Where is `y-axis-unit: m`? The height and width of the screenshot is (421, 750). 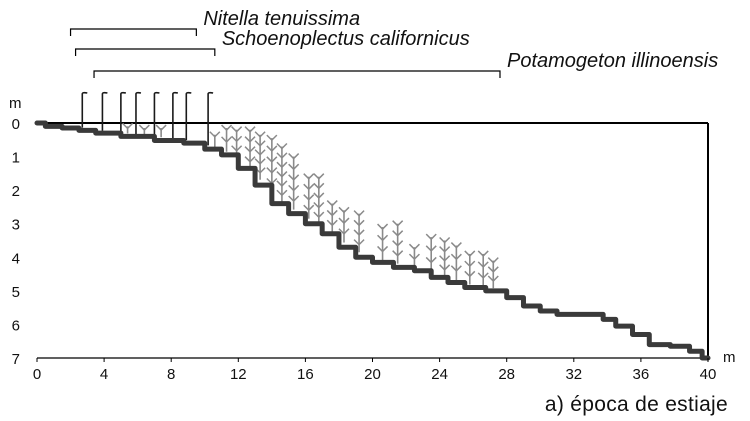
y-axis-unit: m is located at coordinates (15, 103).